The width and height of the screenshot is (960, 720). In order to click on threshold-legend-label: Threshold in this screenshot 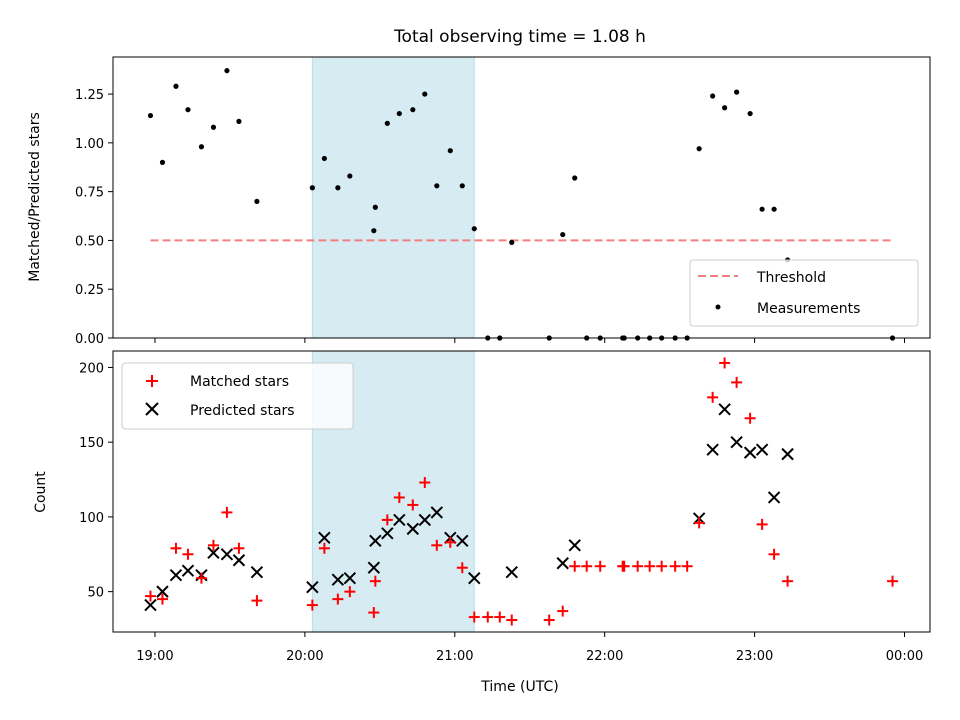, I will do `click(791, 278)`.